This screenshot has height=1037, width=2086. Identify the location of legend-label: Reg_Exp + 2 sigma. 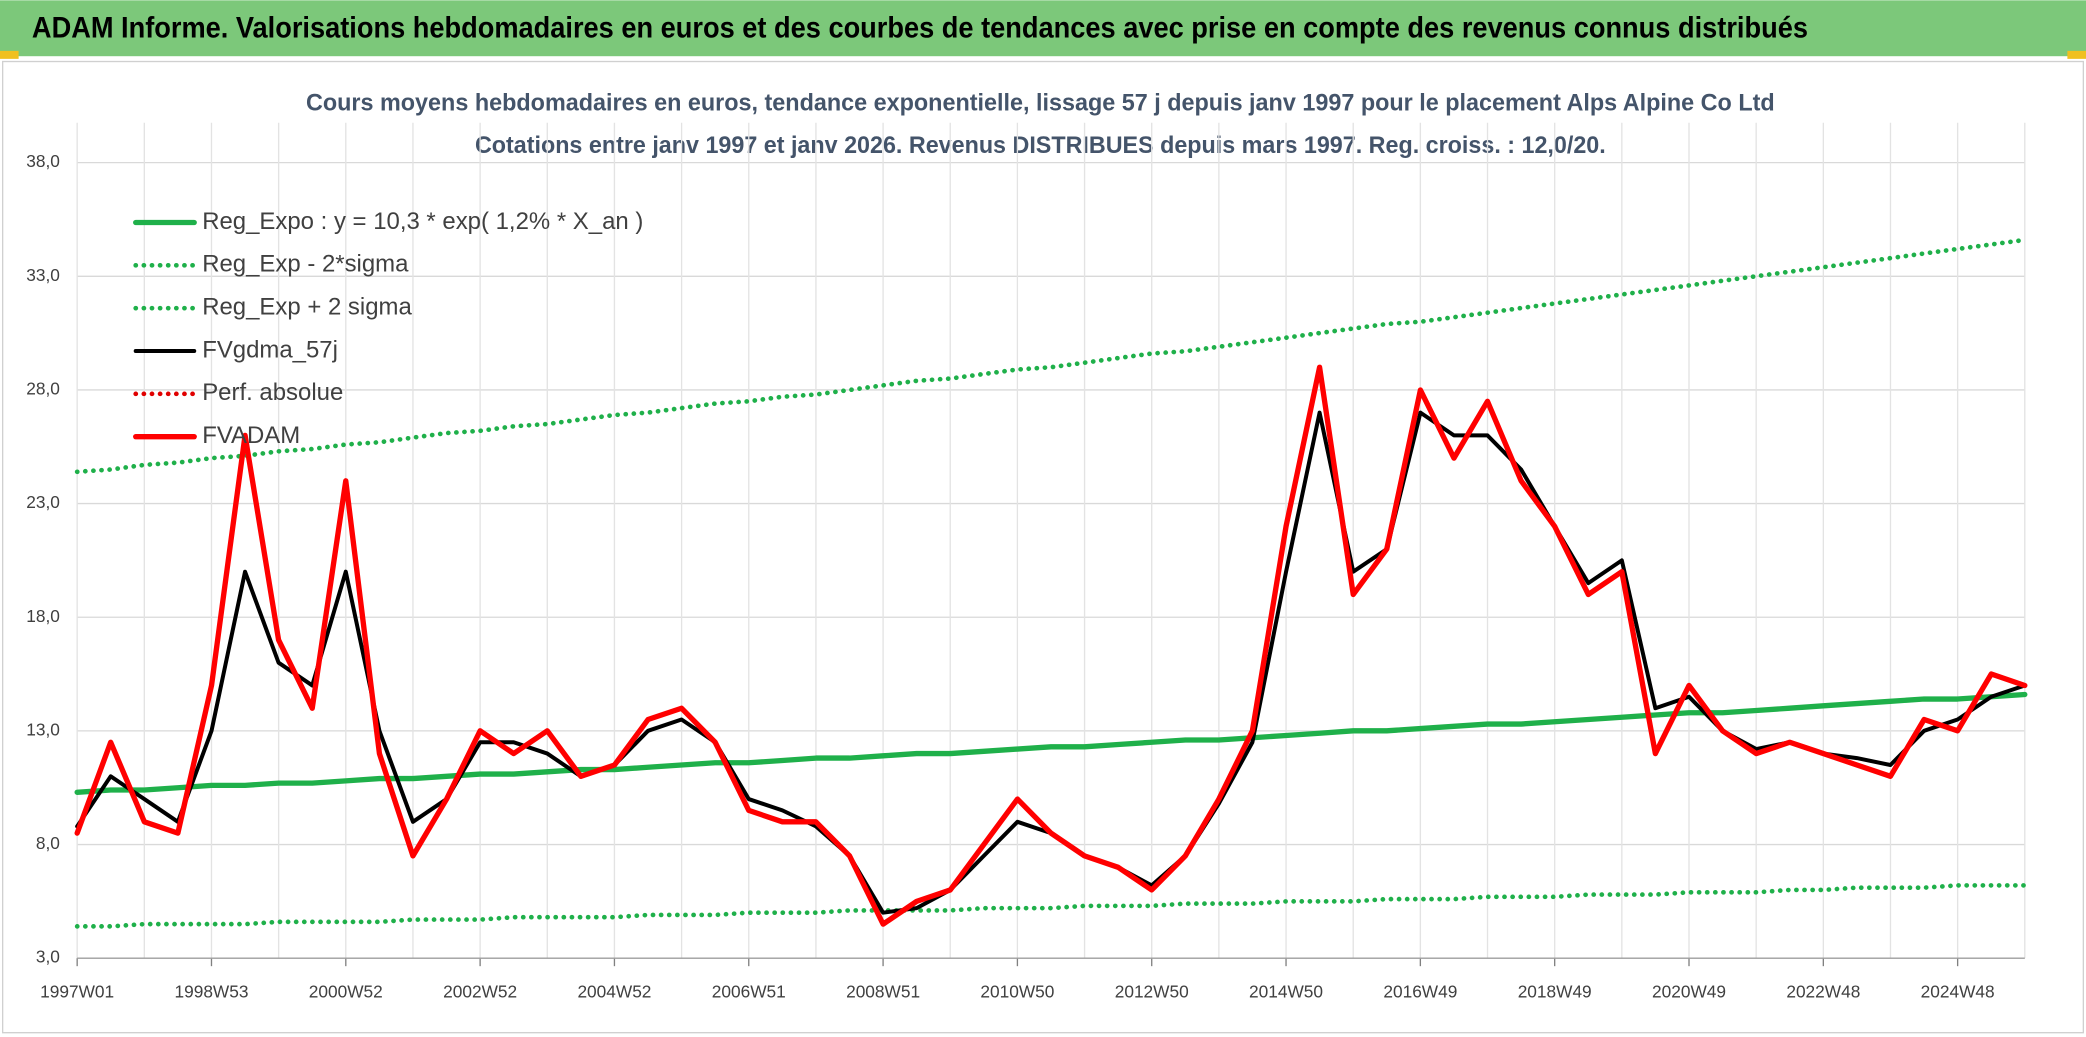
(307, 306).